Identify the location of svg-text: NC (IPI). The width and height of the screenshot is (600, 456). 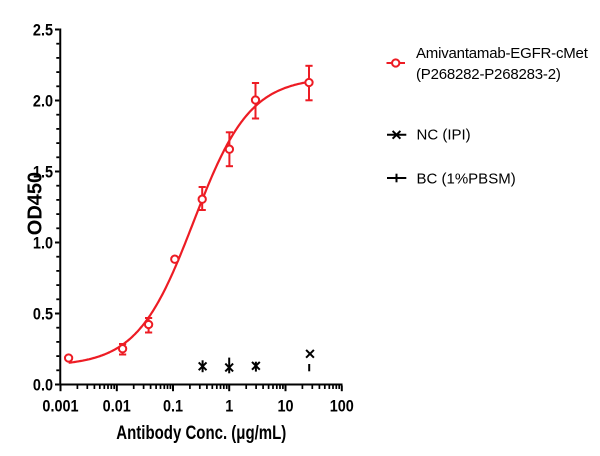
(444, 134).